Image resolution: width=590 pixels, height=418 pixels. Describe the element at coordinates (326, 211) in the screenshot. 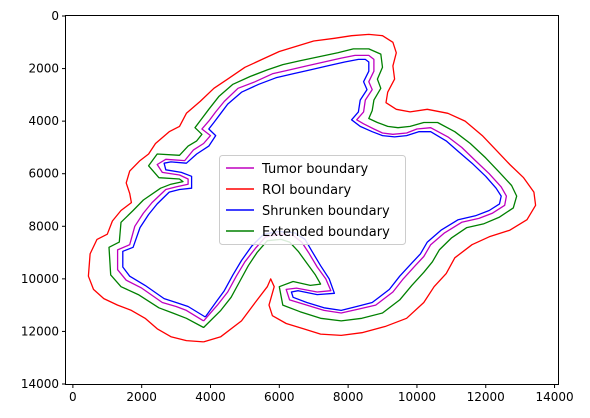

I see `legend-label-shrunken-boundary: Shrunken boundary` at that location.